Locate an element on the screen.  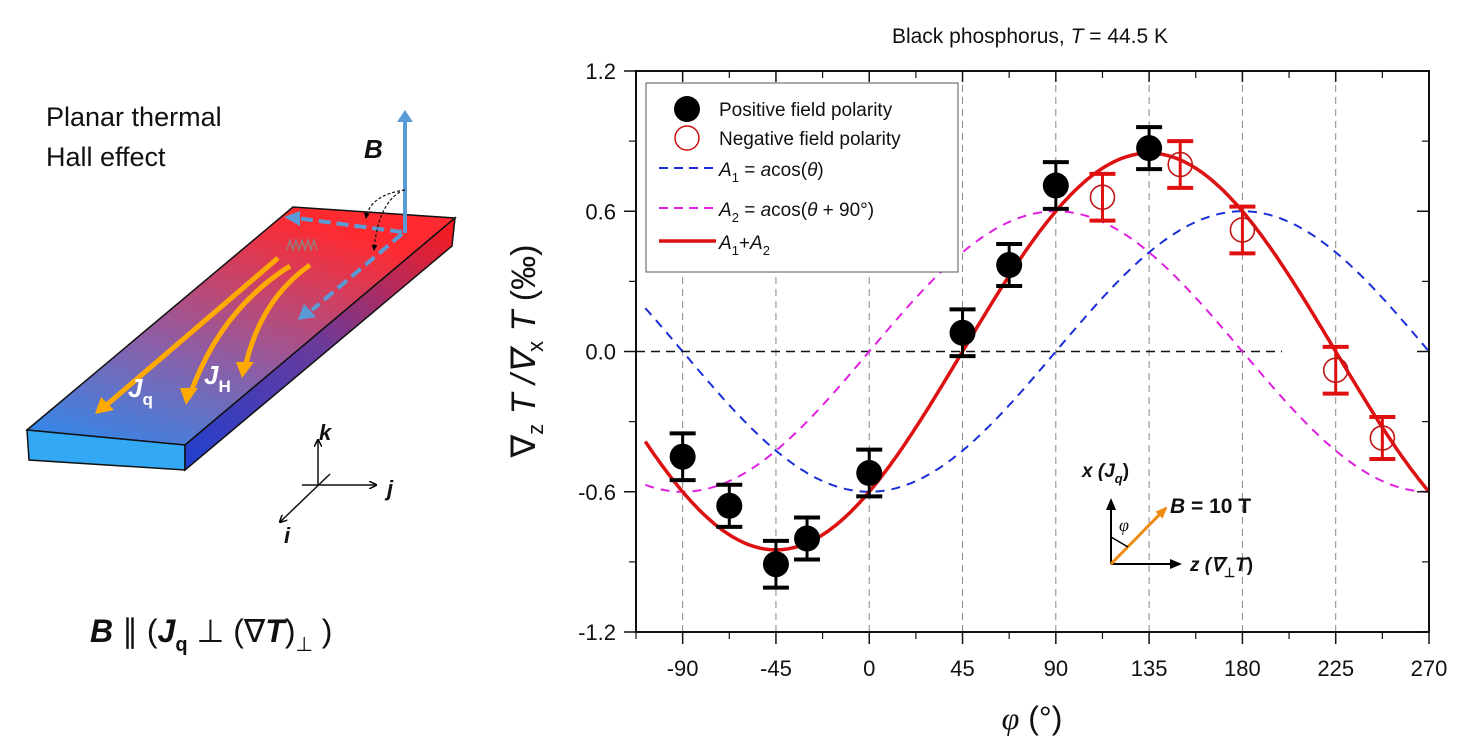
phonon-wave-icon is located at coordinates (302, 245).